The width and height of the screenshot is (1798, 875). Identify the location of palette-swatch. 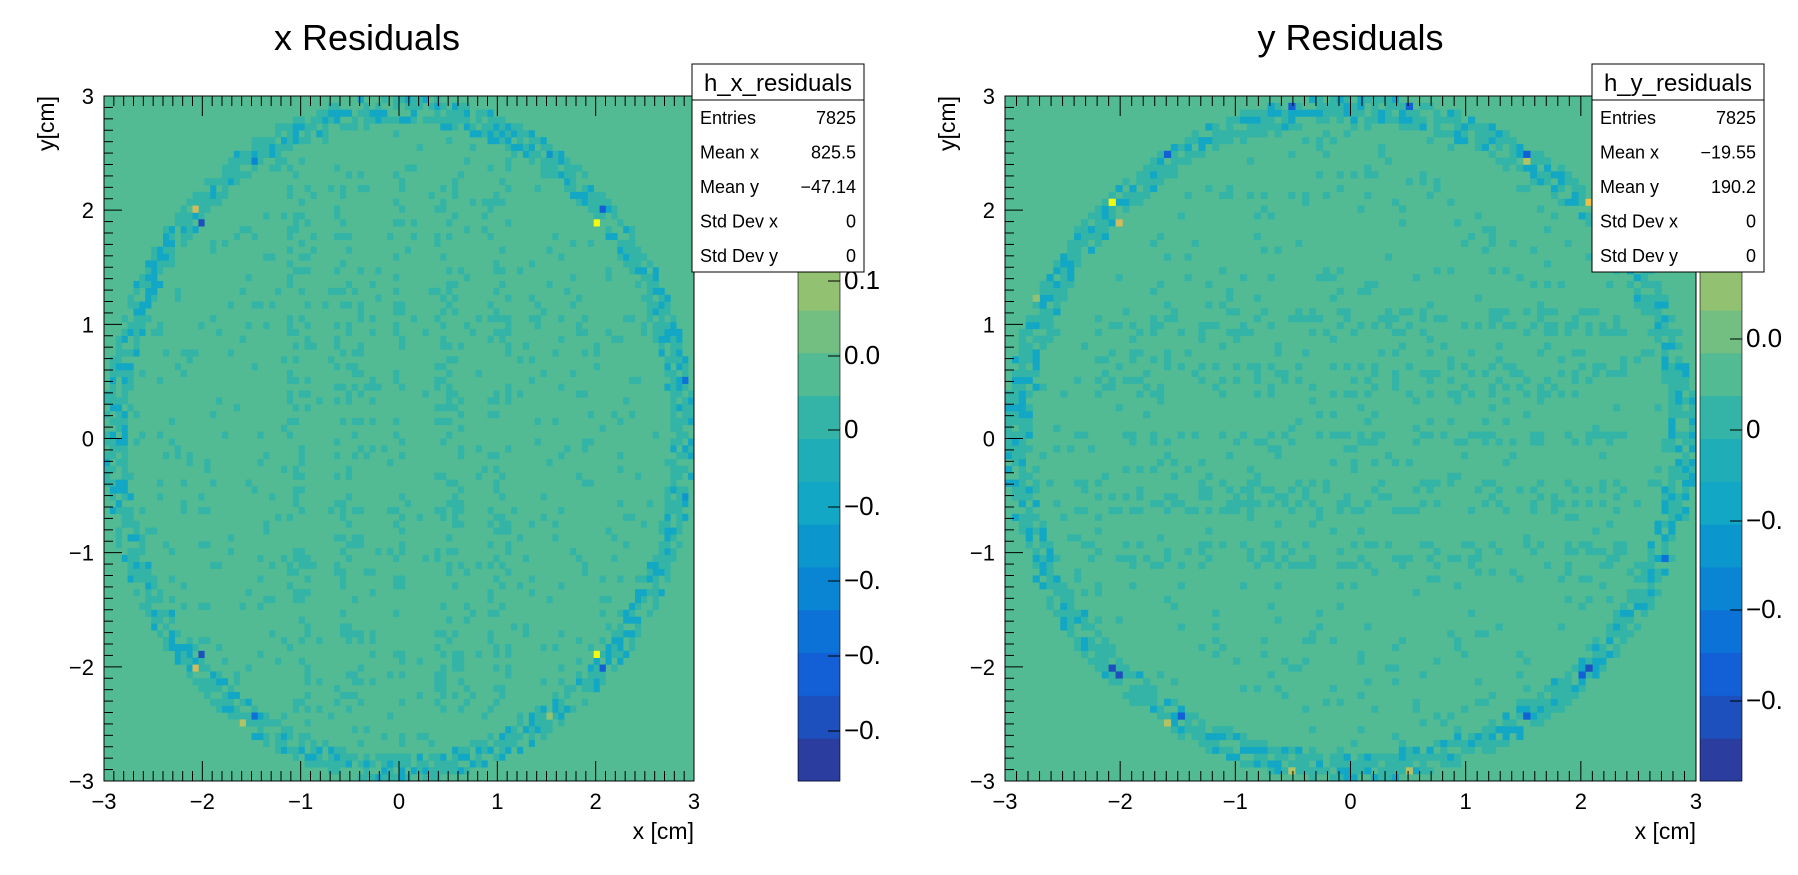
(819, 374).